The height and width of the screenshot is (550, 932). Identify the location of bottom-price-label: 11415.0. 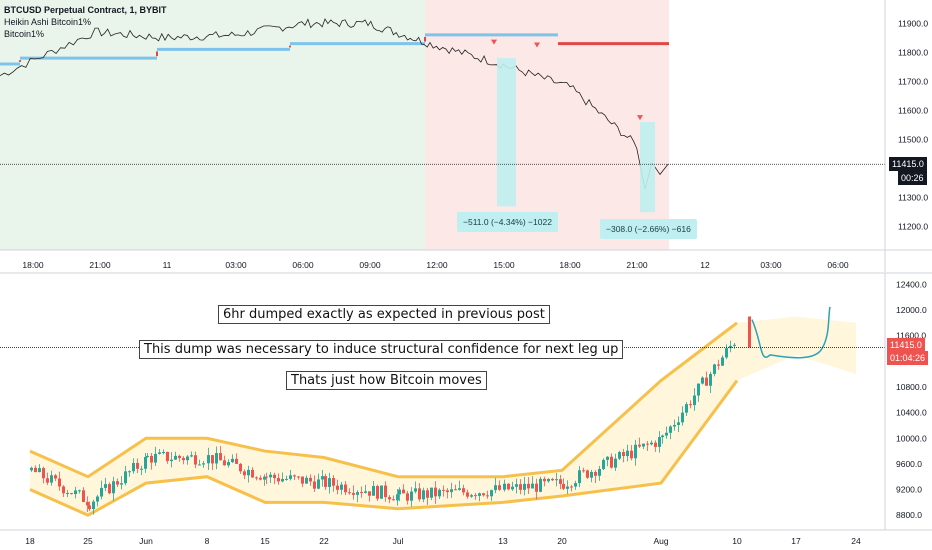
(906, 345).